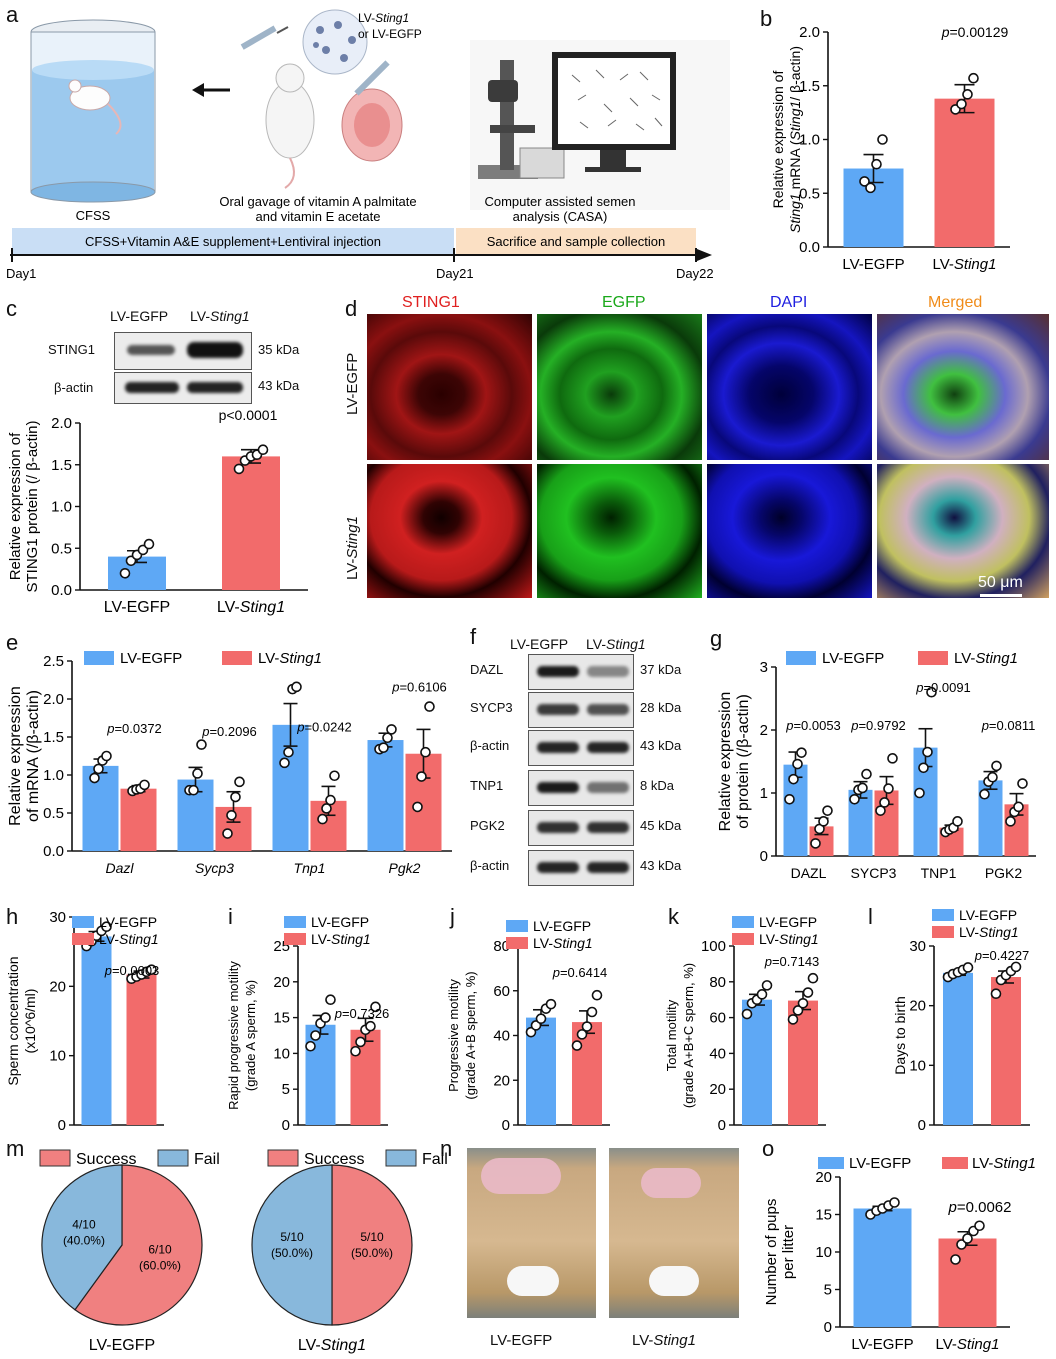 This screenshot has height=1359, width=1056. What do you see at coordinates (989, 932) in the screenshot?
I see `legend-label: LV-Sting1` at bounding box center [989, 932].